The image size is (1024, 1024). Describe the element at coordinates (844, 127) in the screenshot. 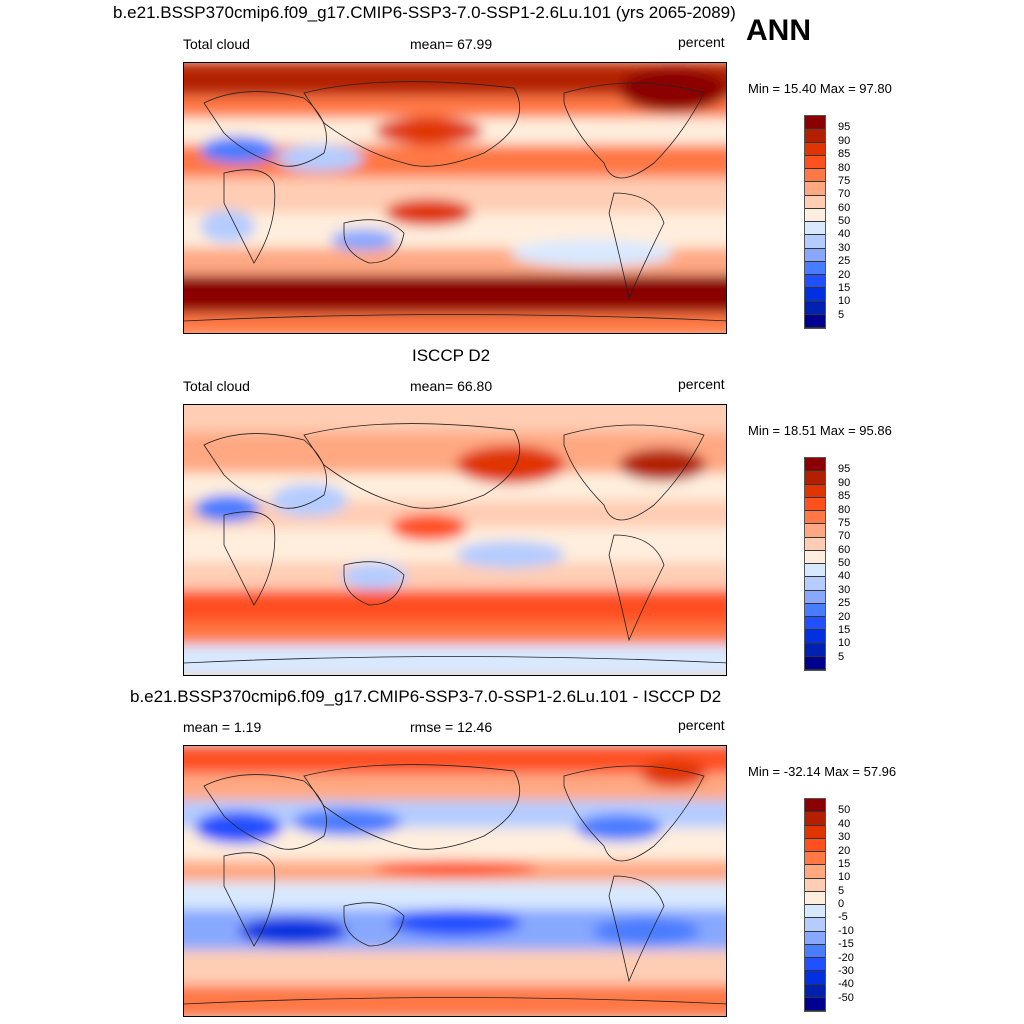

I see `colorbar-label: 95` at that location.